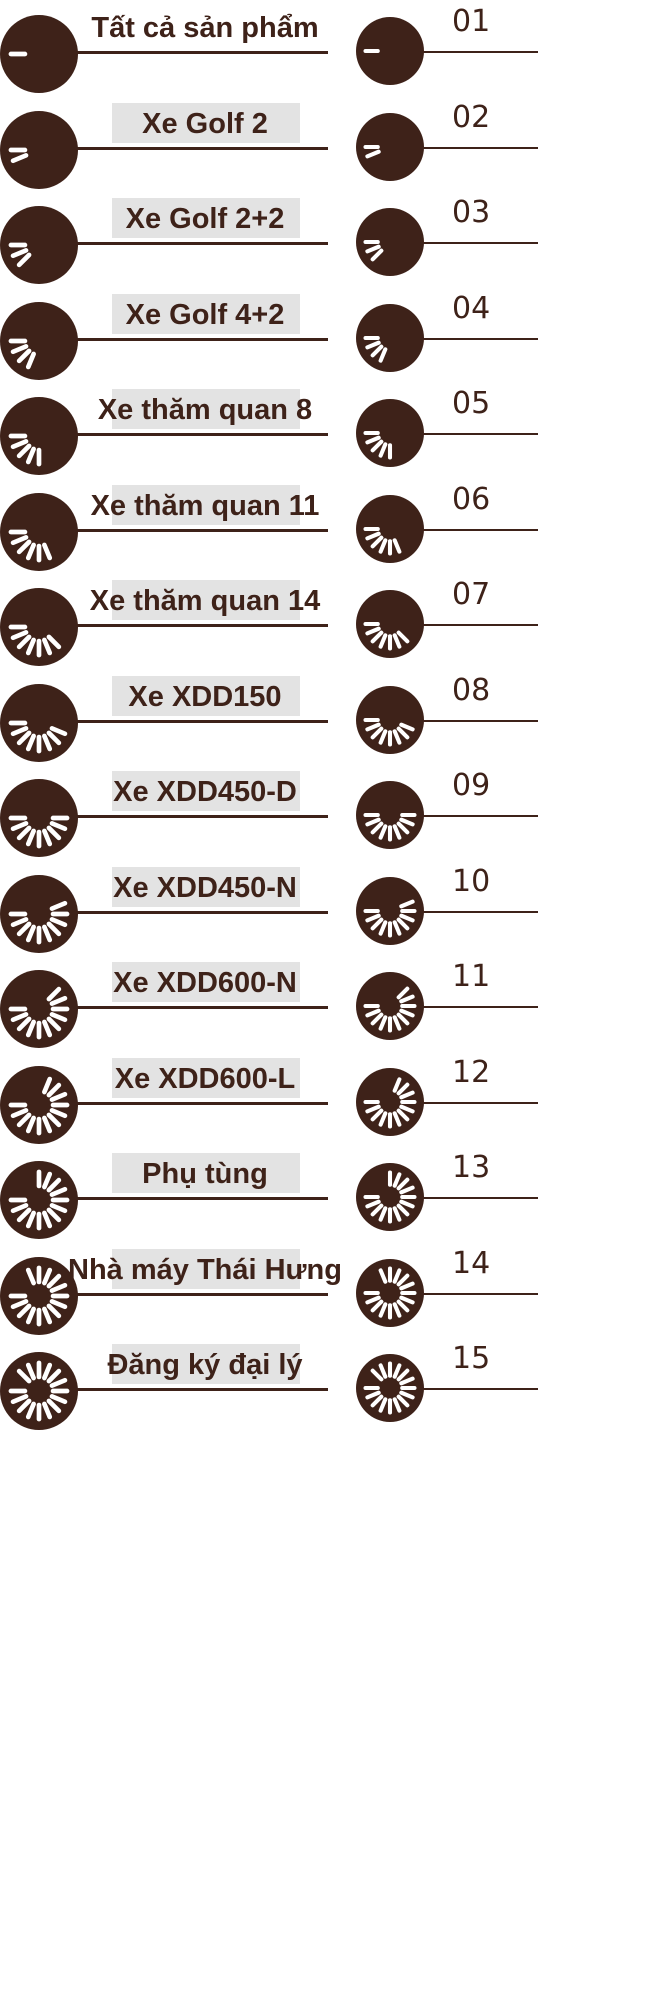  I want to click on label-highlight, so click(206, 313).